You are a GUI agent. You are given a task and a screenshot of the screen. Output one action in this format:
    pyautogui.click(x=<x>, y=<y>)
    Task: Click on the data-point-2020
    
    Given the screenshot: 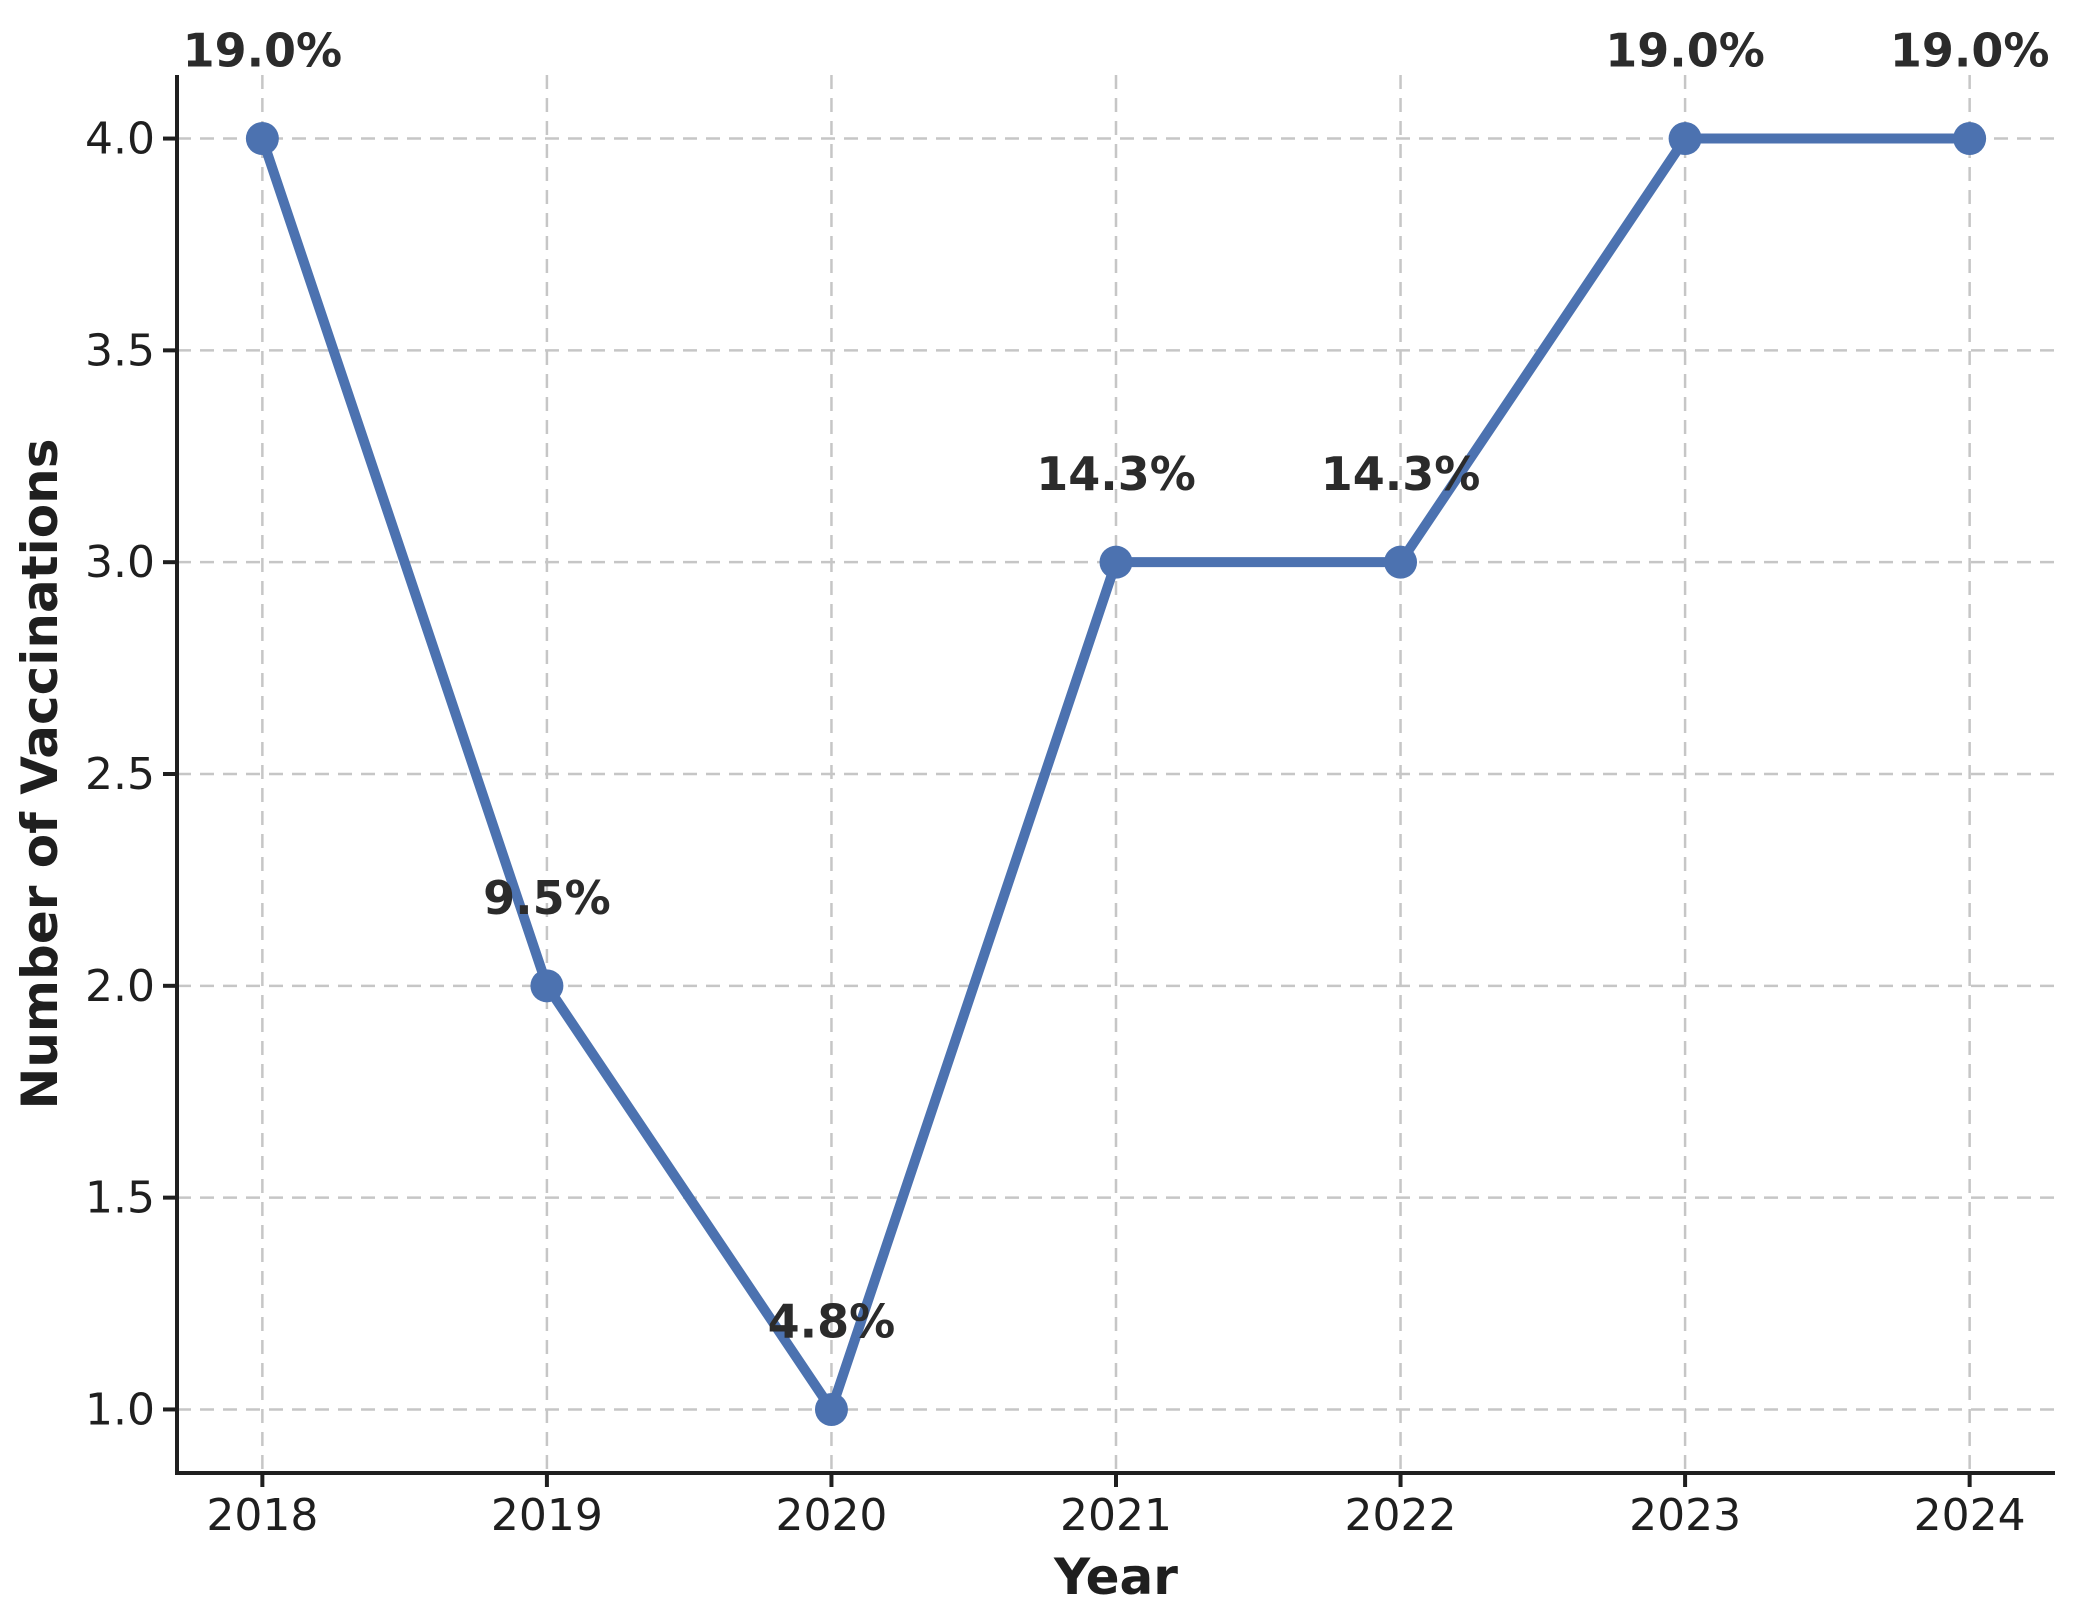 What is the action you would take?
    pyautogui.click(x=831, y=1409)
    